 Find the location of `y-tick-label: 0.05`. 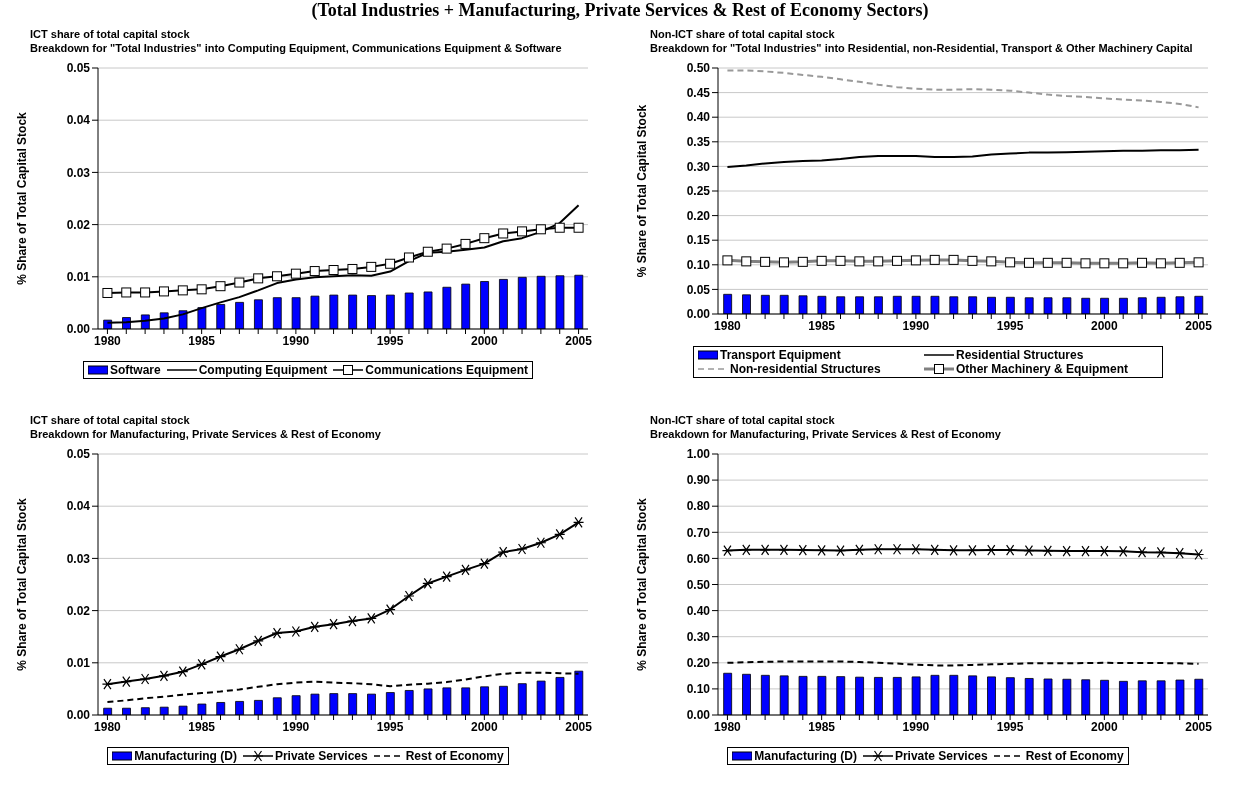

y-tick-label: 0.05 is located at coordinates (78, 454).